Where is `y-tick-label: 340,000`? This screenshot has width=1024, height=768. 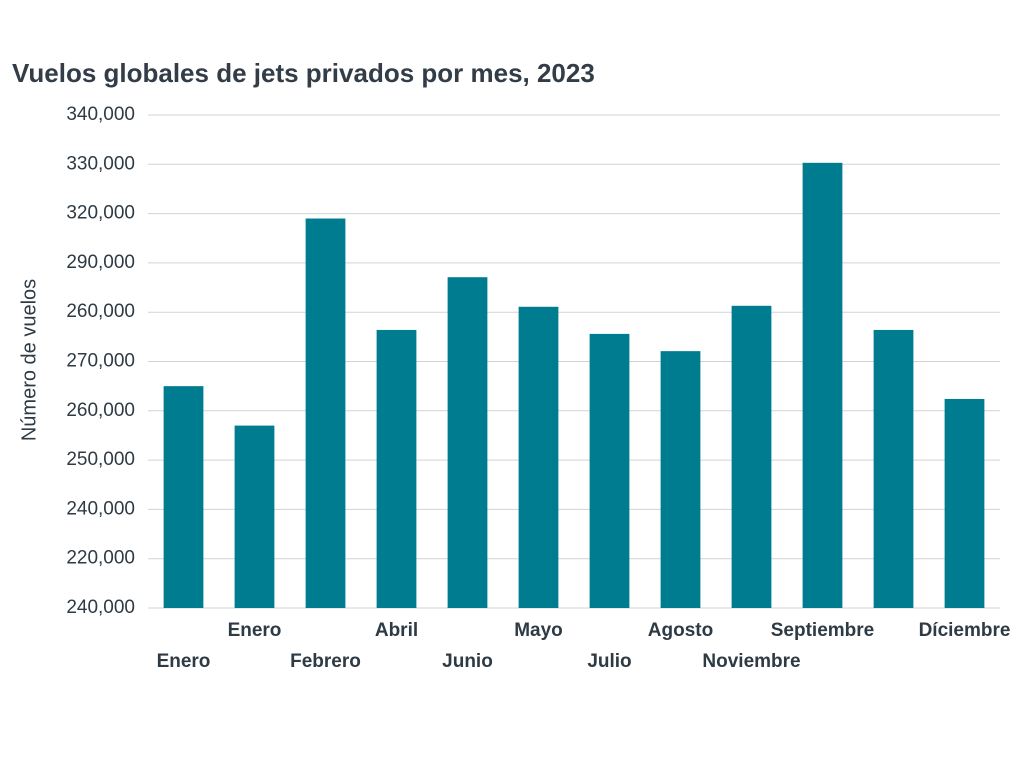
y-tick-label: 340,000 is located at coordinates (100, 114).